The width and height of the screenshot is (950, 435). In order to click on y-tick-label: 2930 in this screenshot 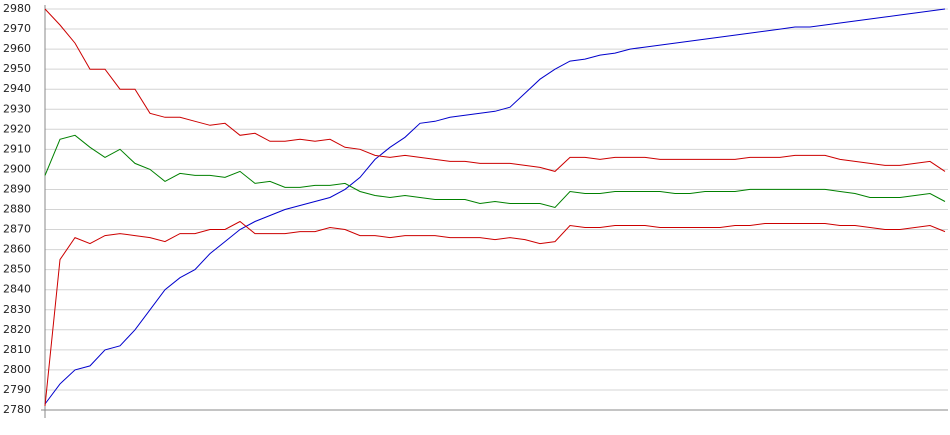, I will do `click(17, 108)`.